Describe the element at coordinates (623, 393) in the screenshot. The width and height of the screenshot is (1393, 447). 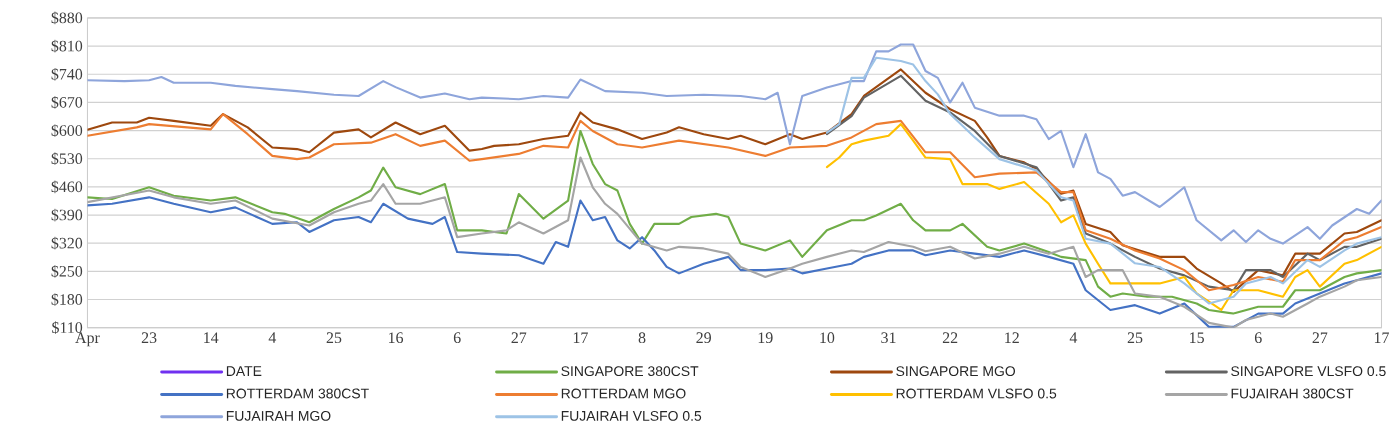
I see `legend-label: ROTTERDAM MGO` at that location.